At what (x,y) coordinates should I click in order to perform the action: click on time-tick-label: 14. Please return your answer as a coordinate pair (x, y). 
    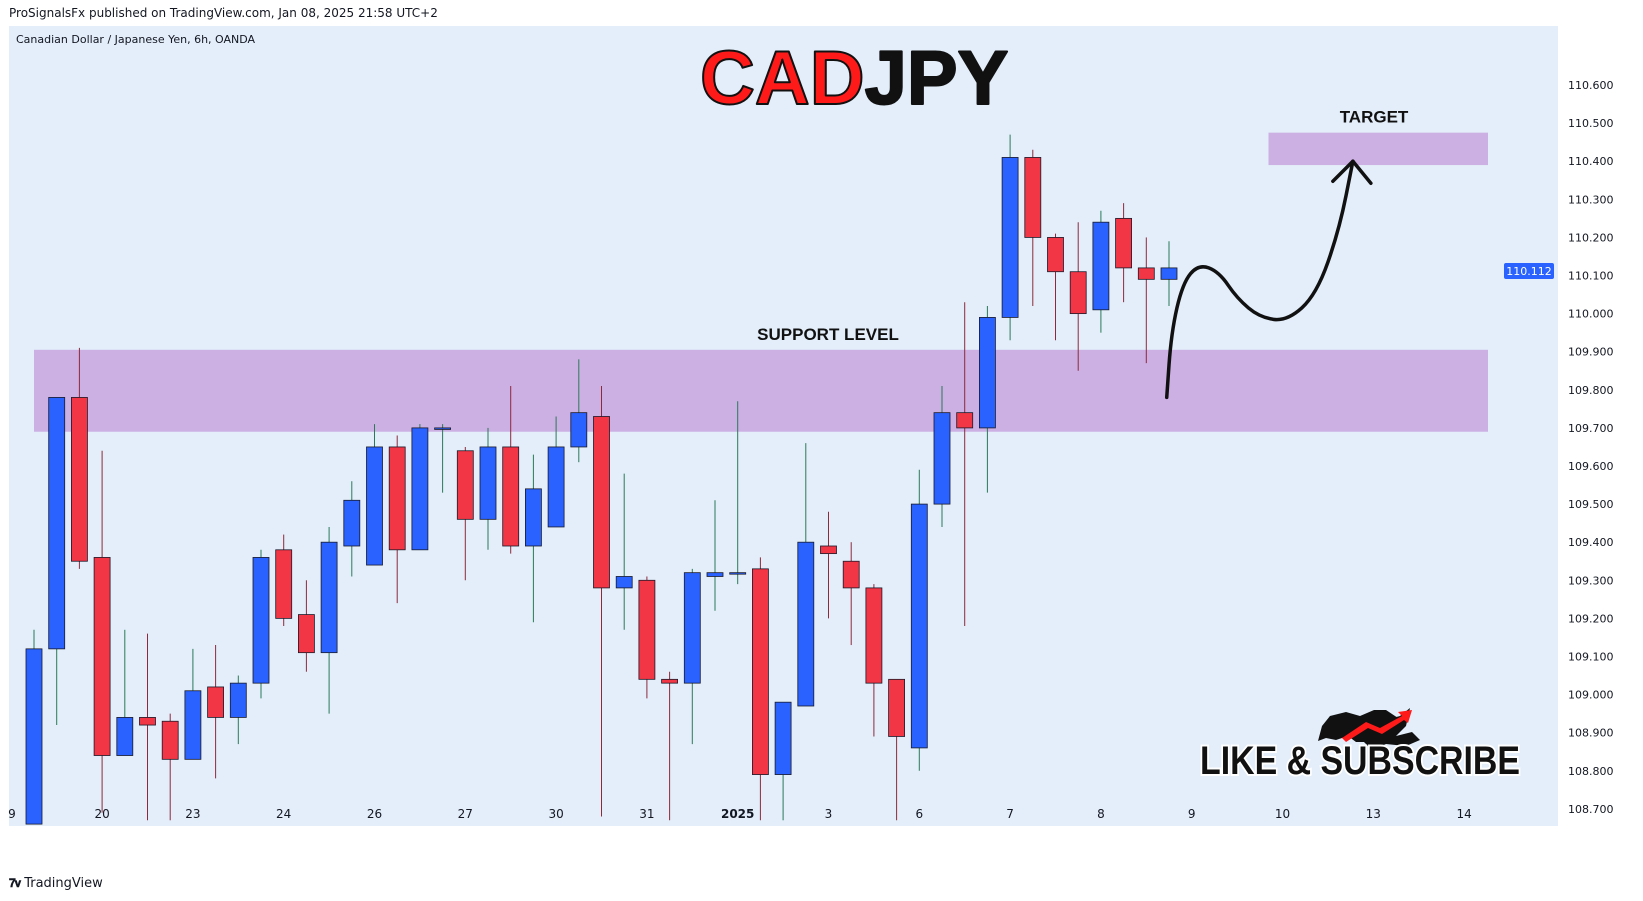
    Looking at the image, I should click on (1463, 814).